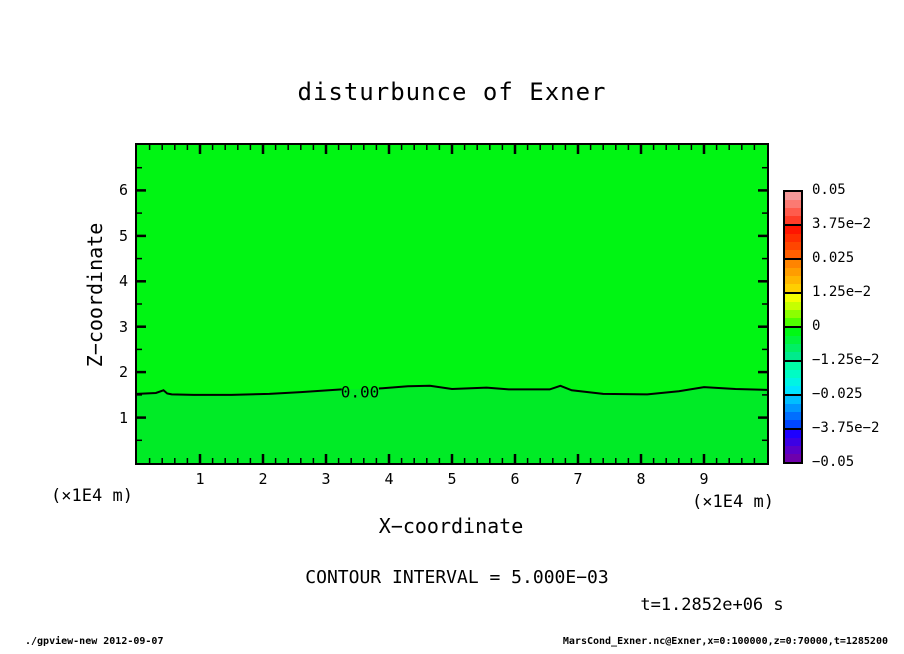 The width and height of the screenshot is (904, 654). What do you see at coordinates (833, 462) in the screenshot?
I see `colorbar-label: −0.05` at bounding box center [833, 462].